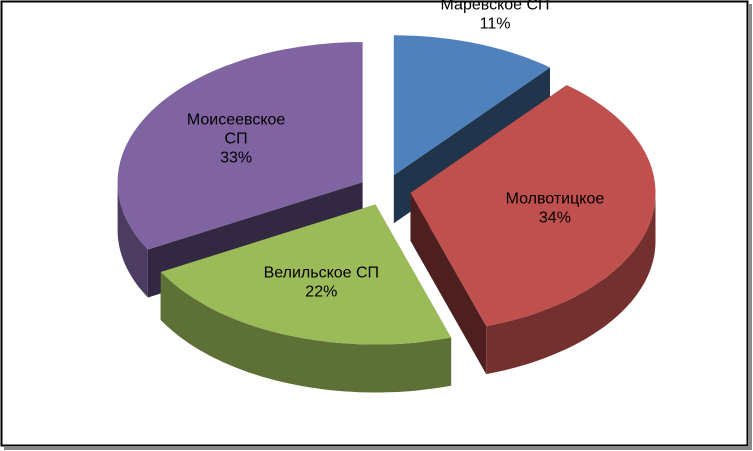  Describe the element at coordinates (236, 158) in the screenshot. I see `value-label: 33%` at that location.